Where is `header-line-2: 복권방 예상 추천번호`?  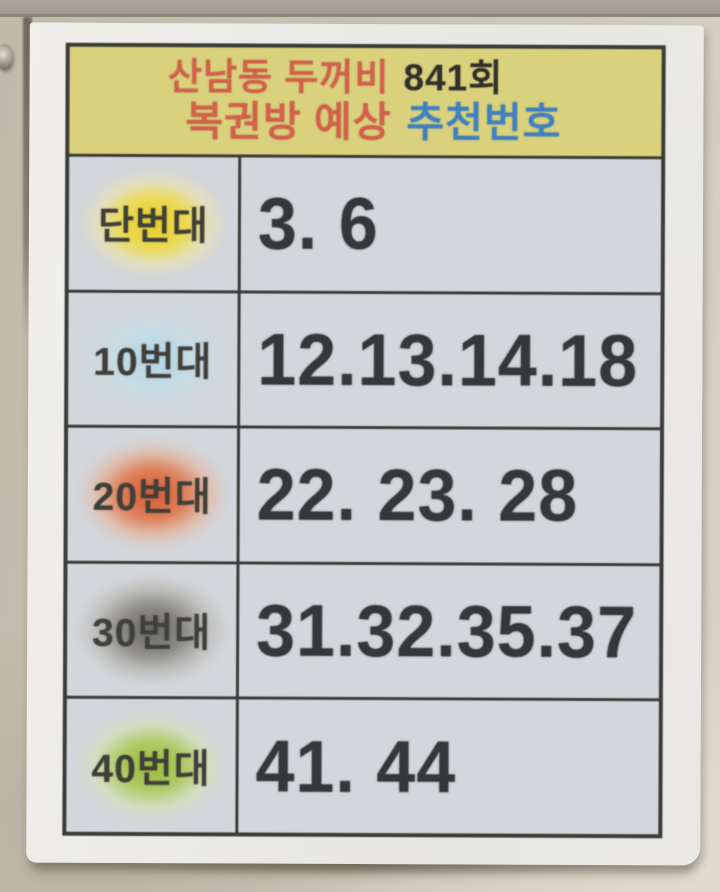
header-line-2: 복권방 예상 추천번호 is located at coordinates (373, 122).